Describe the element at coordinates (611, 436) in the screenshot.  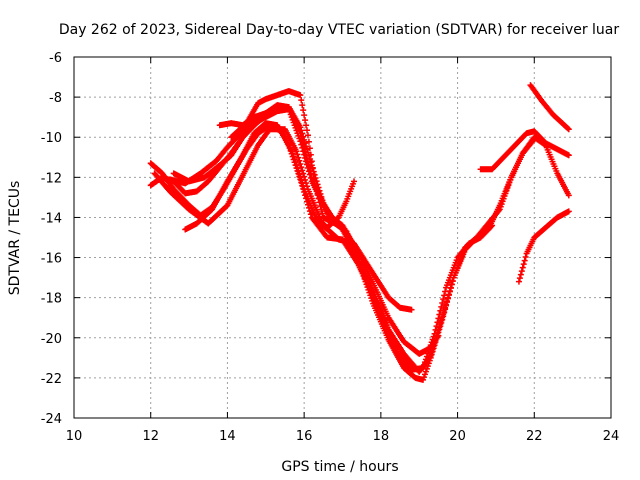
I see `x-tick-label: 24` at that location.